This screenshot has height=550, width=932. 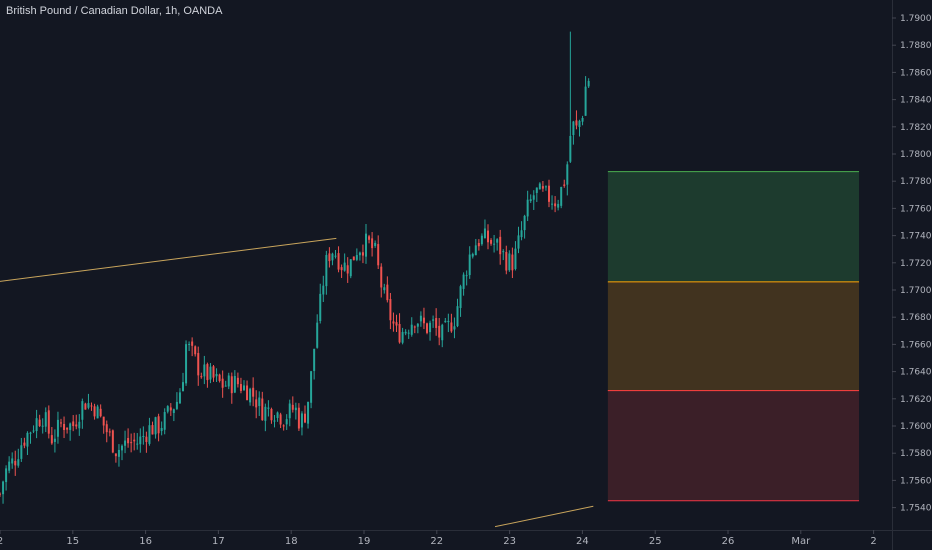 What do you see at coordinates (916, 400) in the screenshot?
I see `y-tick-label: 1.76200` at bounding box center [916, 400].